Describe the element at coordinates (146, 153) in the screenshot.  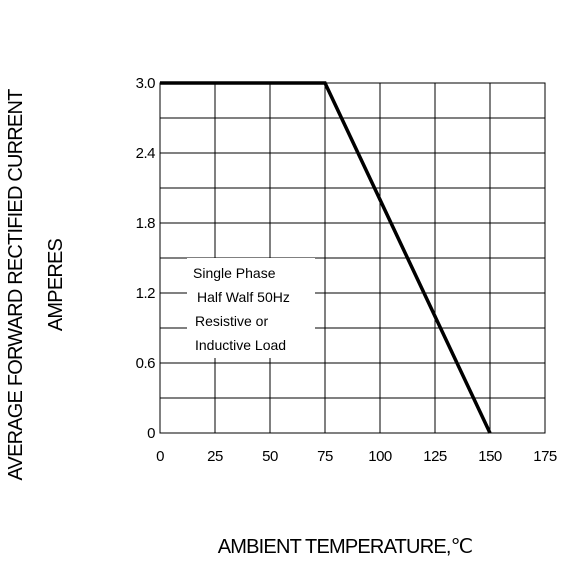
I see `y-tick-label: 2.4` at that location.